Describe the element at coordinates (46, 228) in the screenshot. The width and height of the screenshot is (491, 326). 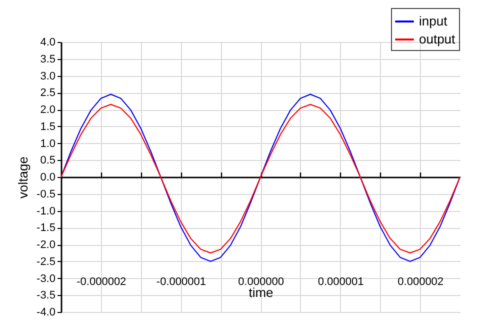
I see `y-tick-label: -1.5` at that location.